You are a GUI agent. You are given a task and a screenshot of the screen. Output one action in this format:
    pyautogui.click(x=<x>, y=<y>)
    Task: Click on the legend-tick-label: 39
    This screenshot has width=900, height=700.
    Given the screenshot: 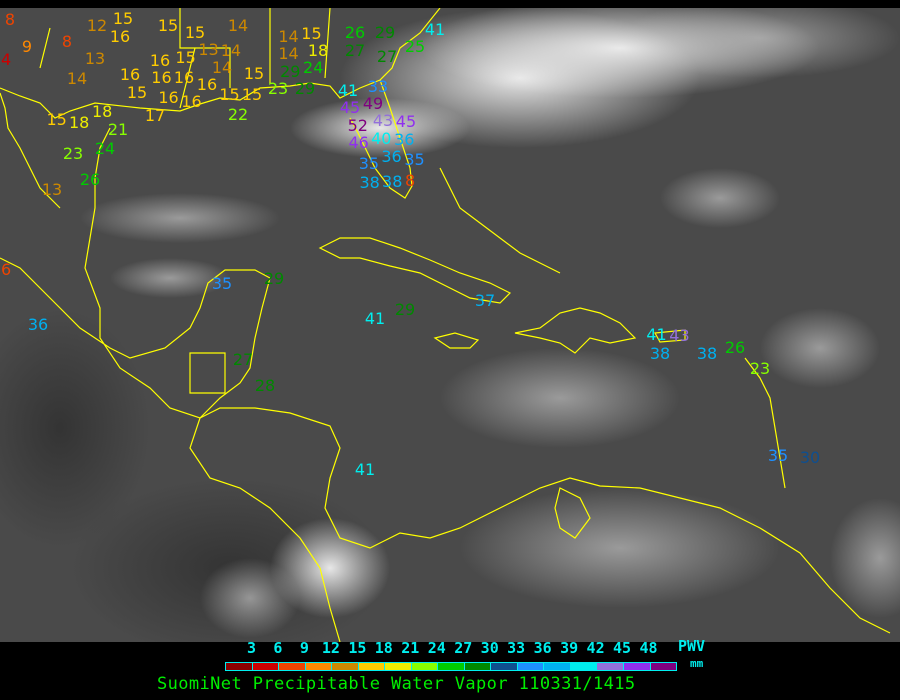 What is the action you would take?
    pyautogui.click(x=569, y=648)
    